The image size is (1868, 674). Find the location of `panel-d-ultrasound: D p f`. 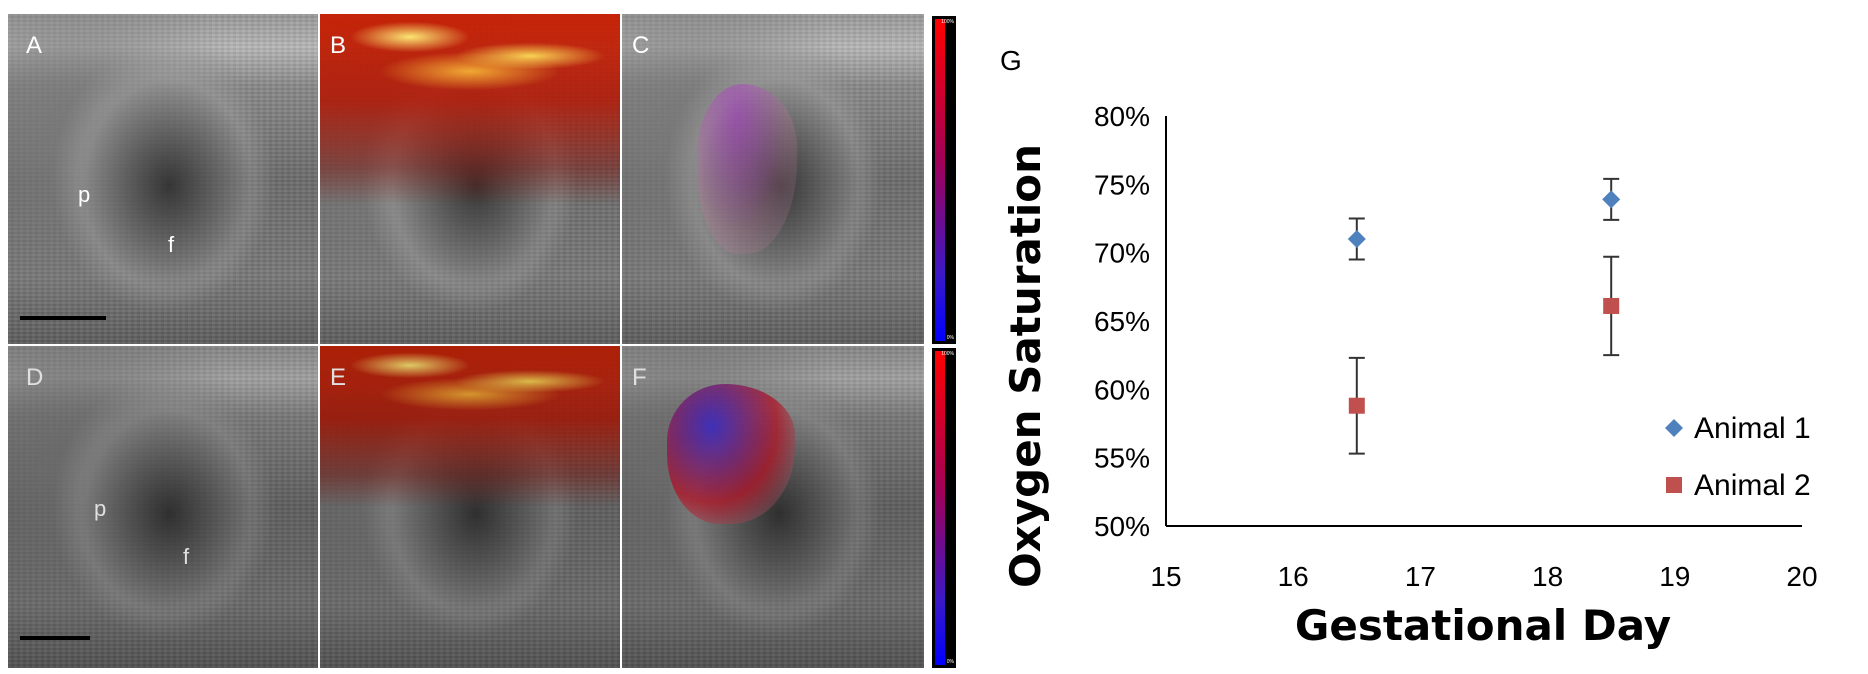

panel-d-ultrasound: D p f is located at coordinates (163, 507).